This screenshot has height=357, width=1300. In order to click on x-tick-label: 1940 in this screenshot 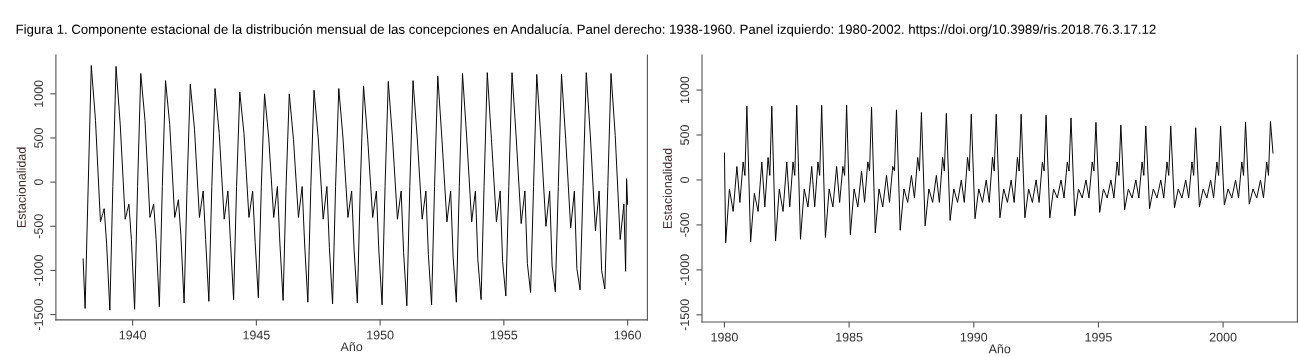, I will do `click(133, 335)`.